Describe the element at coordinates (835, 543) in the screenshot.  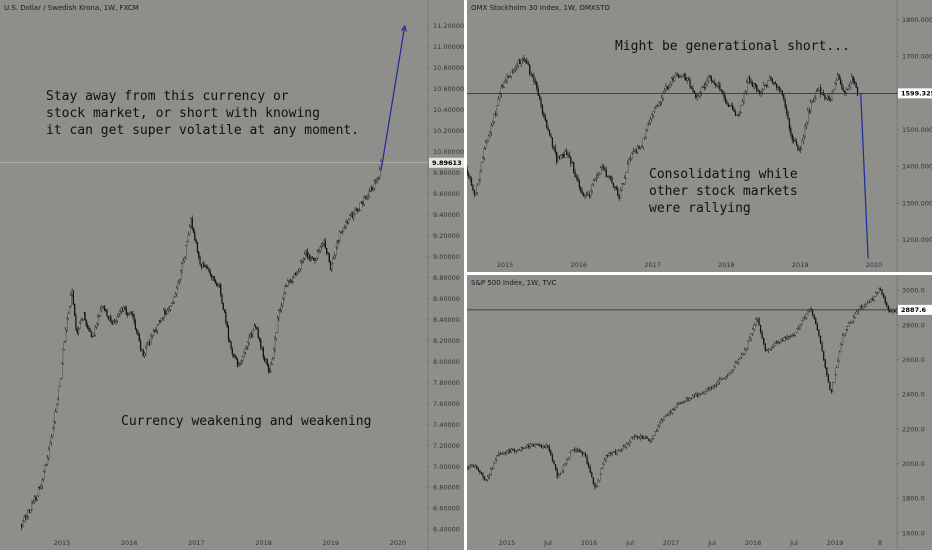
I see `x-tick-label: 2019` at that location.